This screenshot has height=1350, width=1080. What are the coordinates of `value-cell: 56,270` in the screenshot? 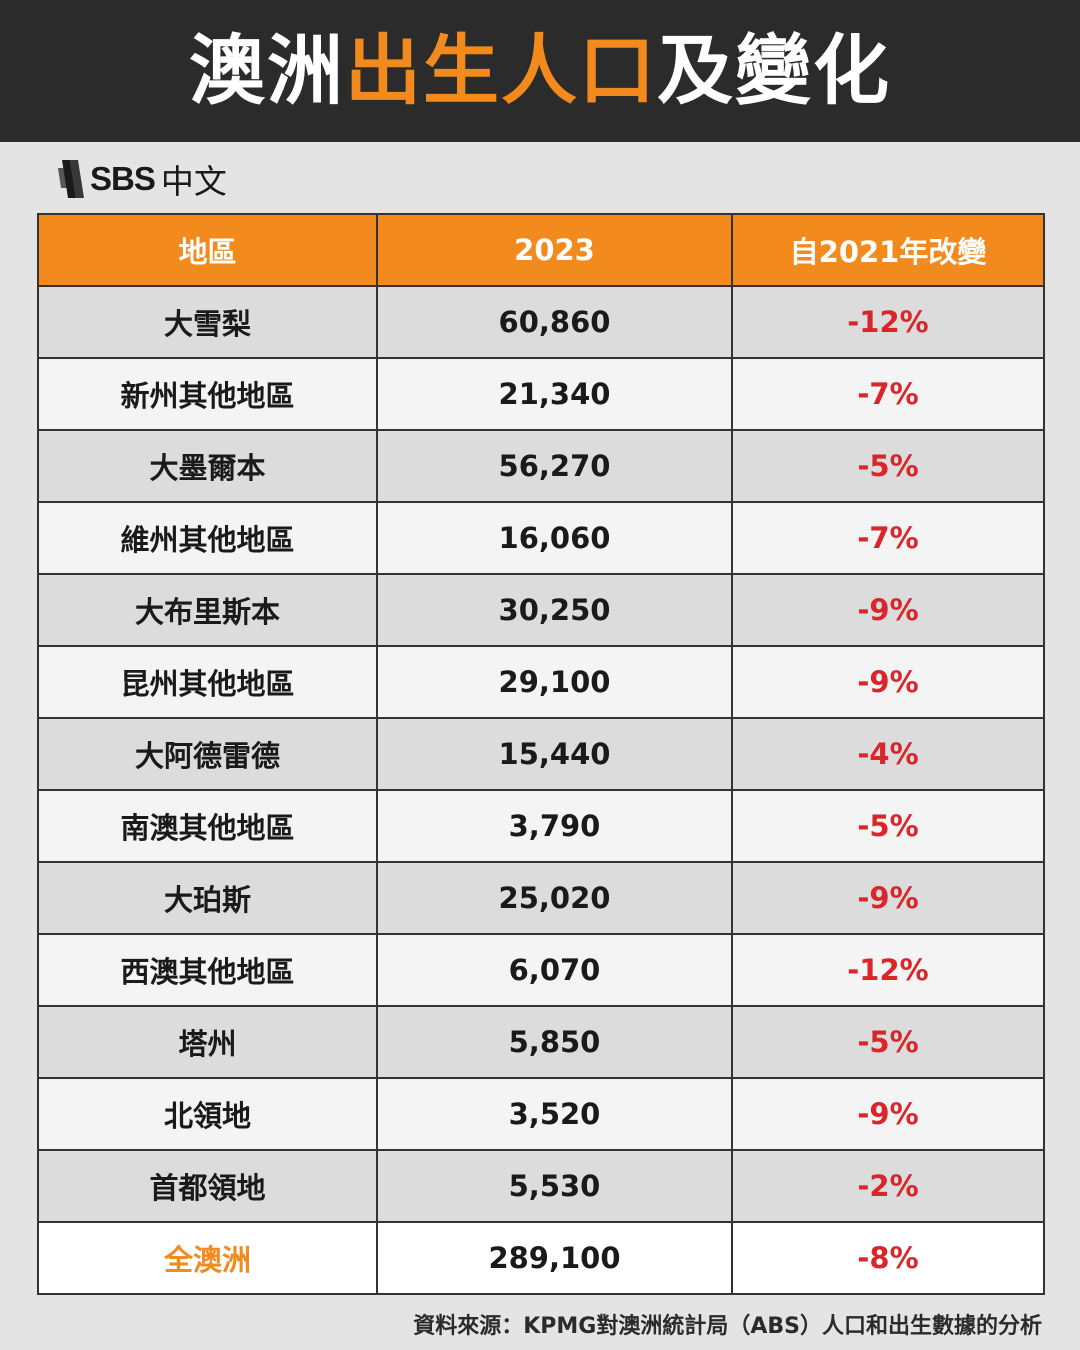 It's located at (554, 466).